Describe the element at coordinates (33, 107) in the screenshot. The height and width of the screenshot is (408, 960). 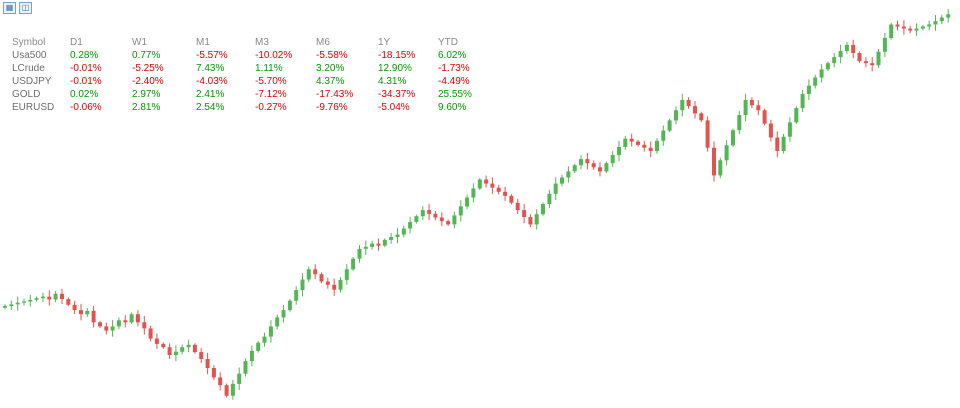
I see `symbol-cell-eurusd: EURUSD` at that location.